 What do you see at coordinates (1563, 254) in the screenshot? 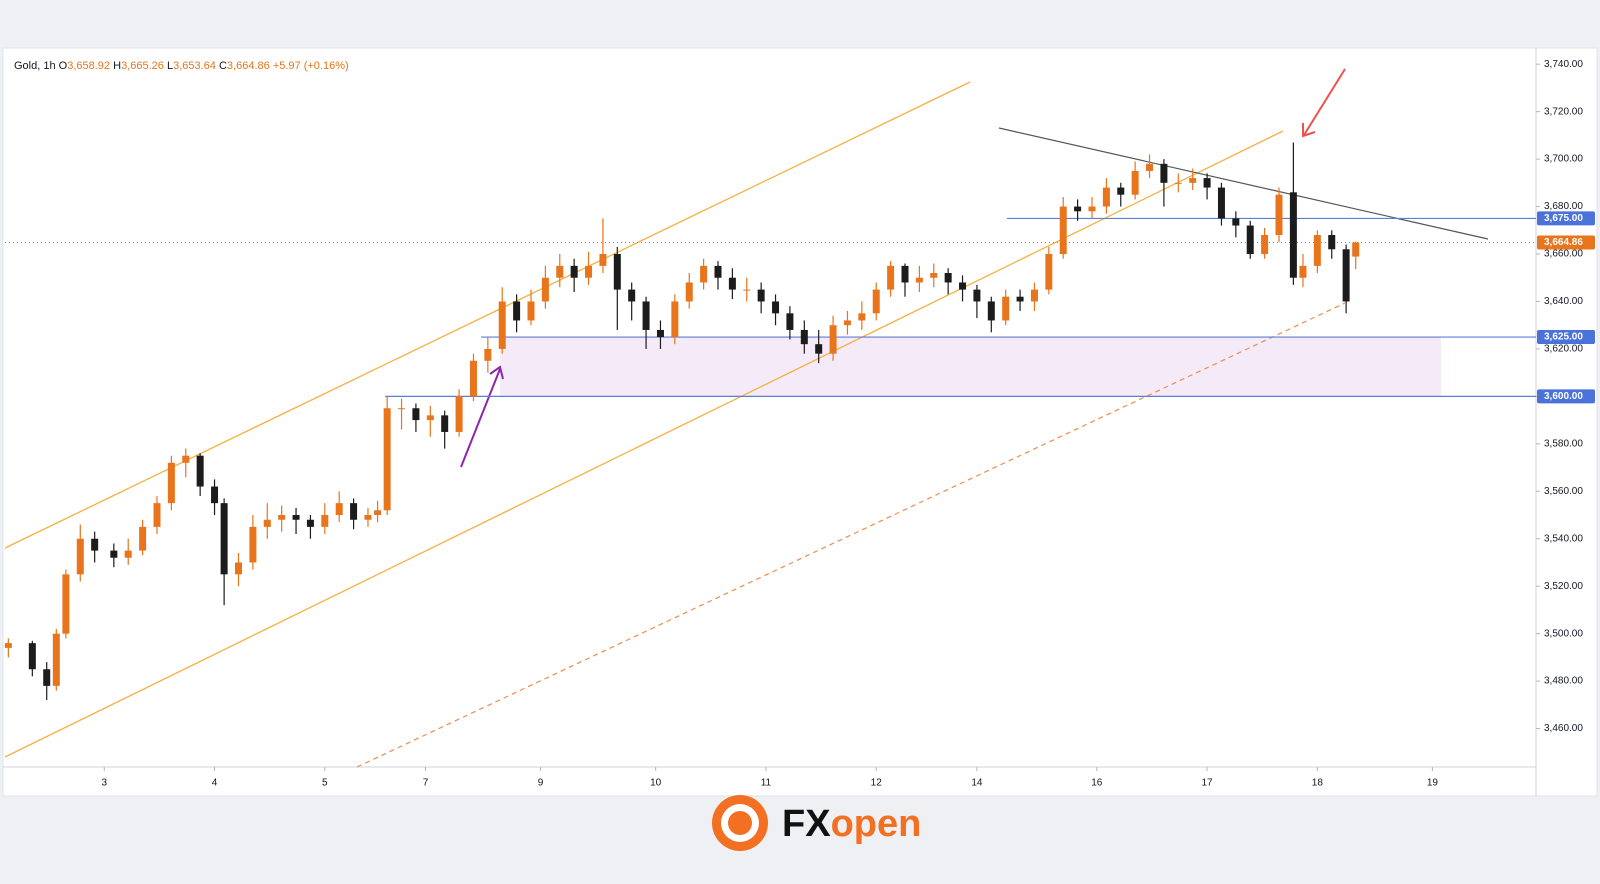
I see `y-tick-label: 3,660.00` at bounding box center [1563, 254].